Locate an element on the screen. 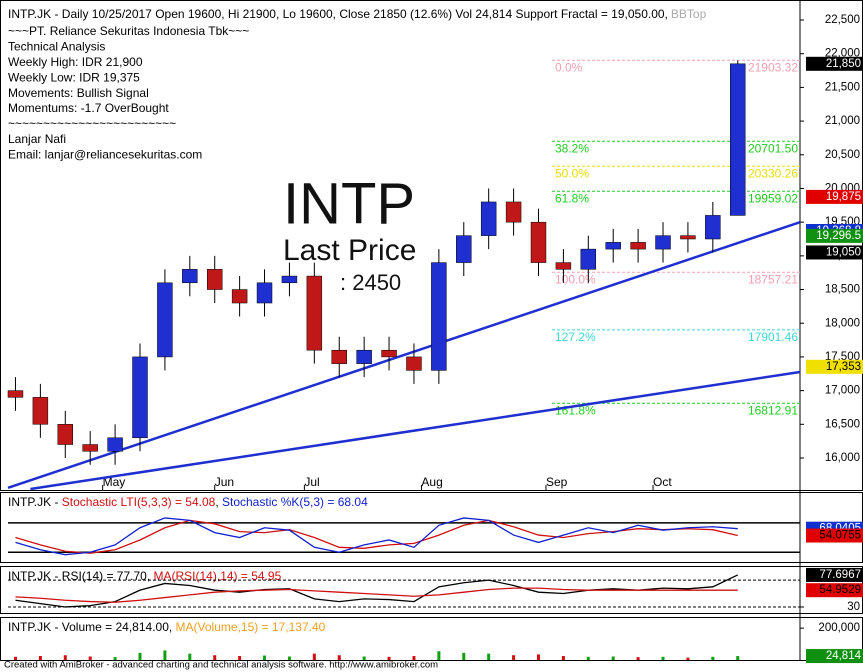 The height and width of the screenshot is (672, 863). header-line: Weekly Low: IDR 19,375 is located at coordinates (74, 77).